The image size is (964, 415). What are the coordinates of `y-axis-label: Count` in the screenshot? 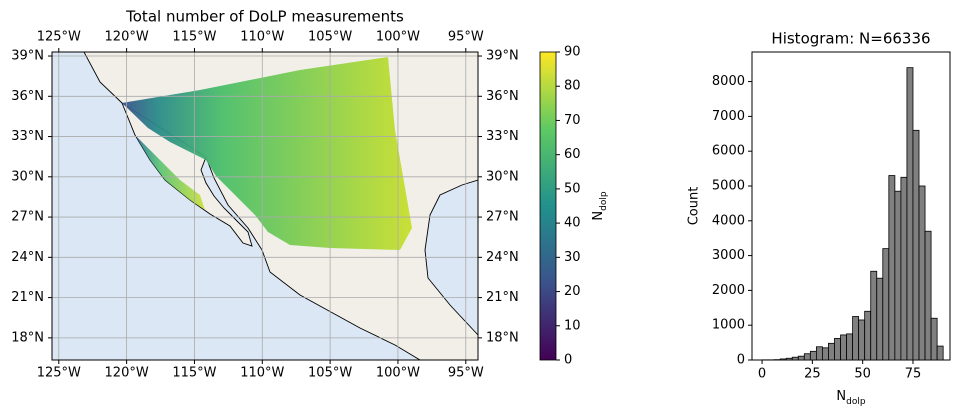 It's located at (694, 206).